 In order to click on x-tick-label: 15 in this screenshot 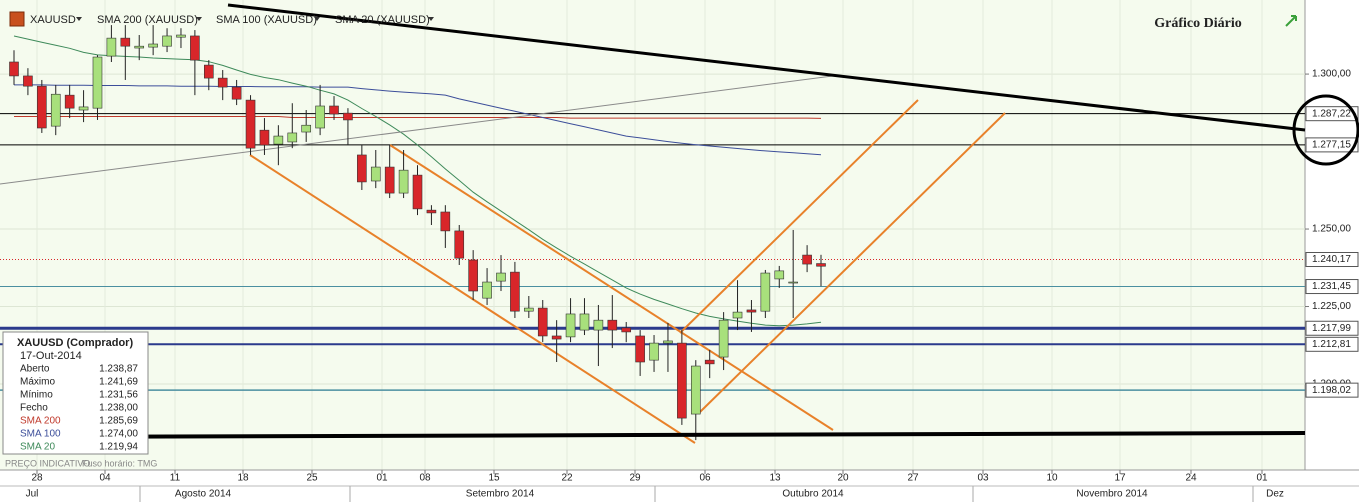, I will do `click(494, 478)`.